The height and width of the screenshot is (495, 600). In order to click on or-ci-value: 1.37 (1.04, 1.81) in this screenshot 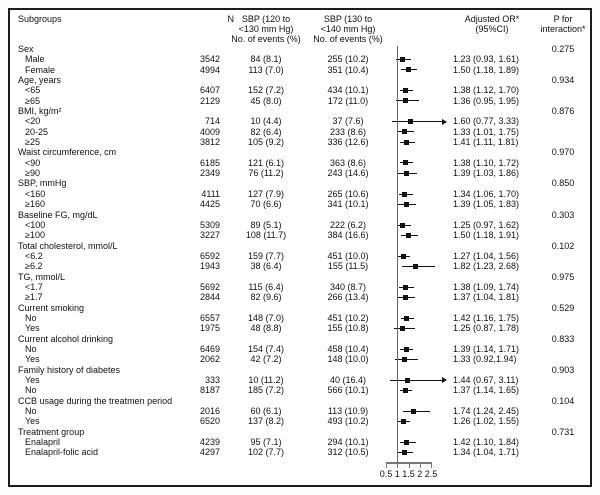, I will do `click(486, 297)`.